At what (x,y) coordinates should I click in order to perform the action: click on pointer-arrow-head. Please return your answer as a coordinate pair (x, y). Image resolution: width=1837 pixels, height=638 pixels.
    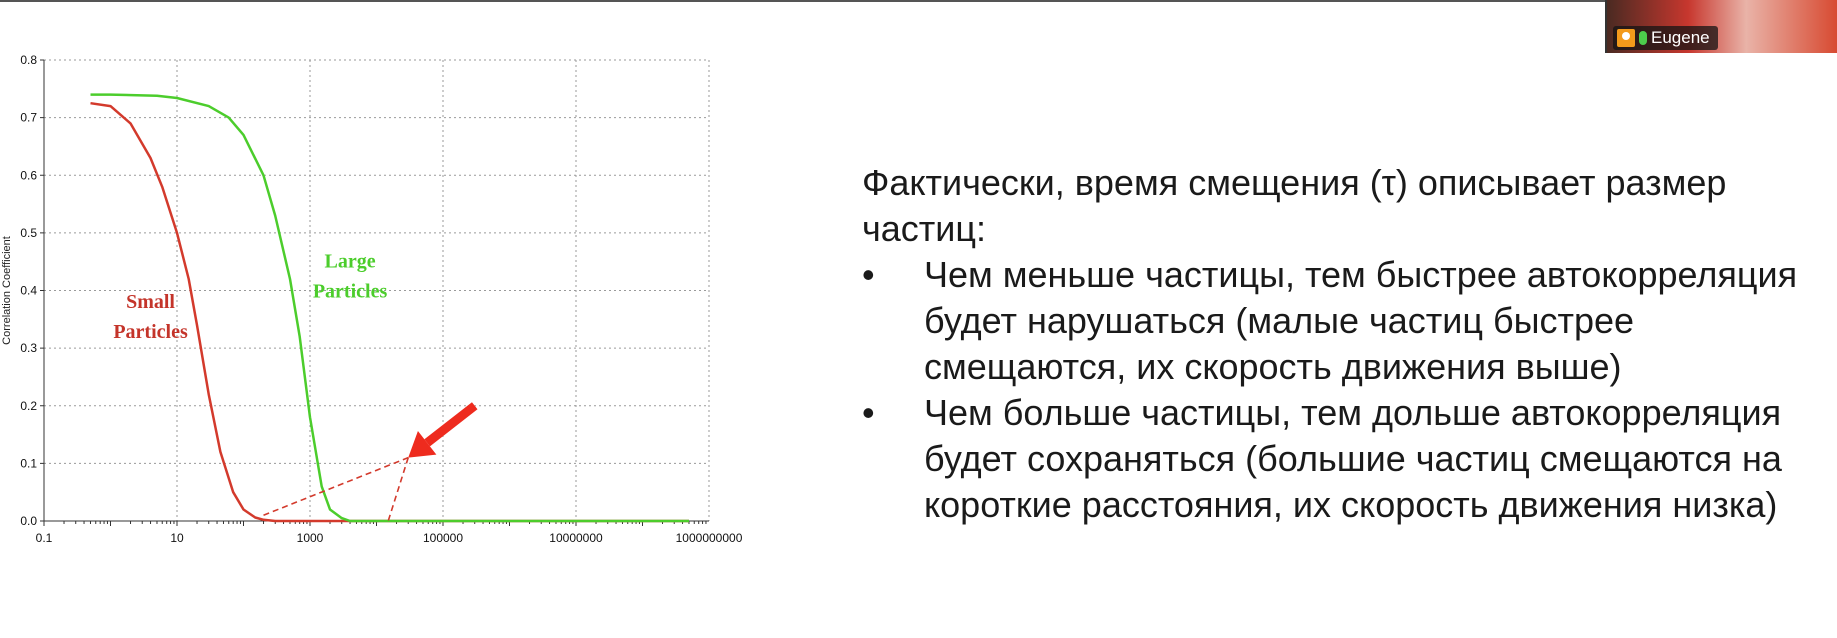
    Looking at the image, I should click on (422, 444).